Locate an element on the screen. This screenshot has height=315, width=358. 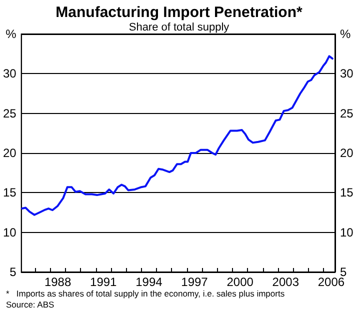
y-tick-label: 15 is located at coordinates (9, 193).